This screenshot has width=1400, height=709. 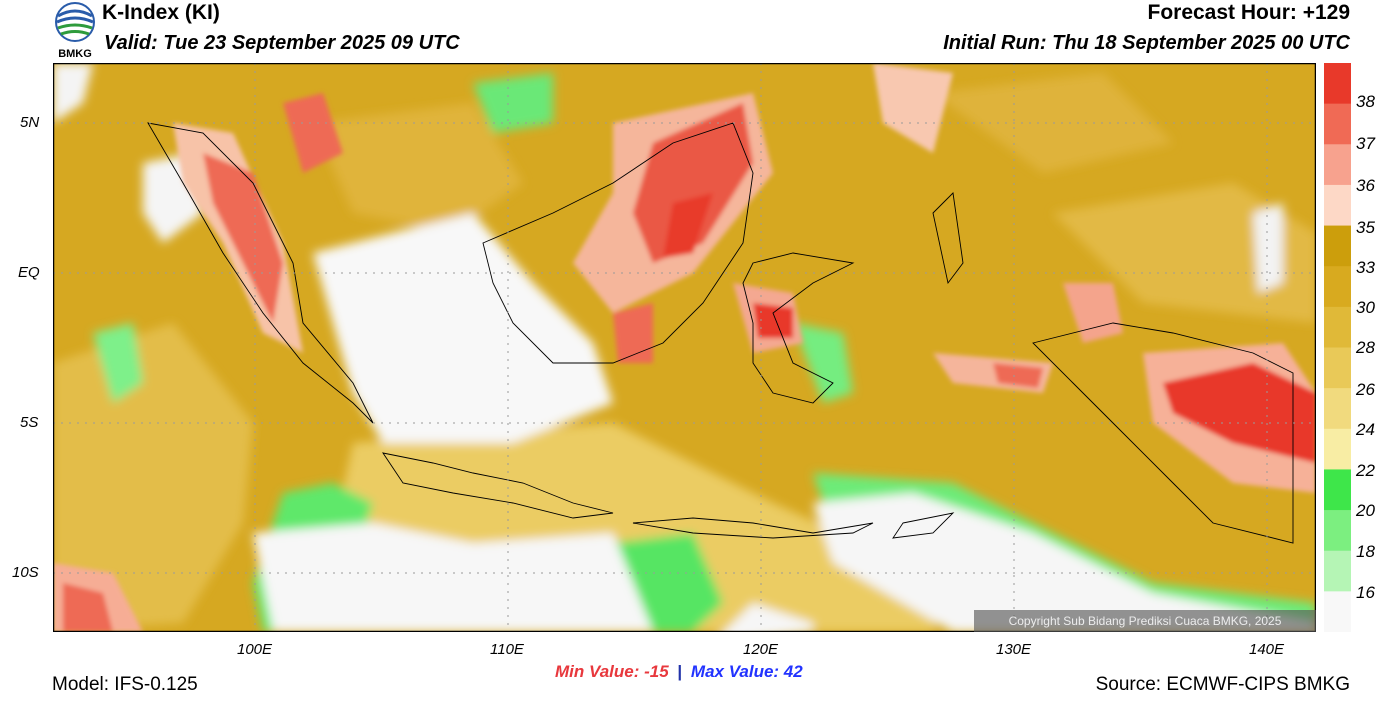 What do you see at coordinates (1365, 592) in the screenshot?
I see `colorbar-label-16: 16` at bounding box center [1365, 592].